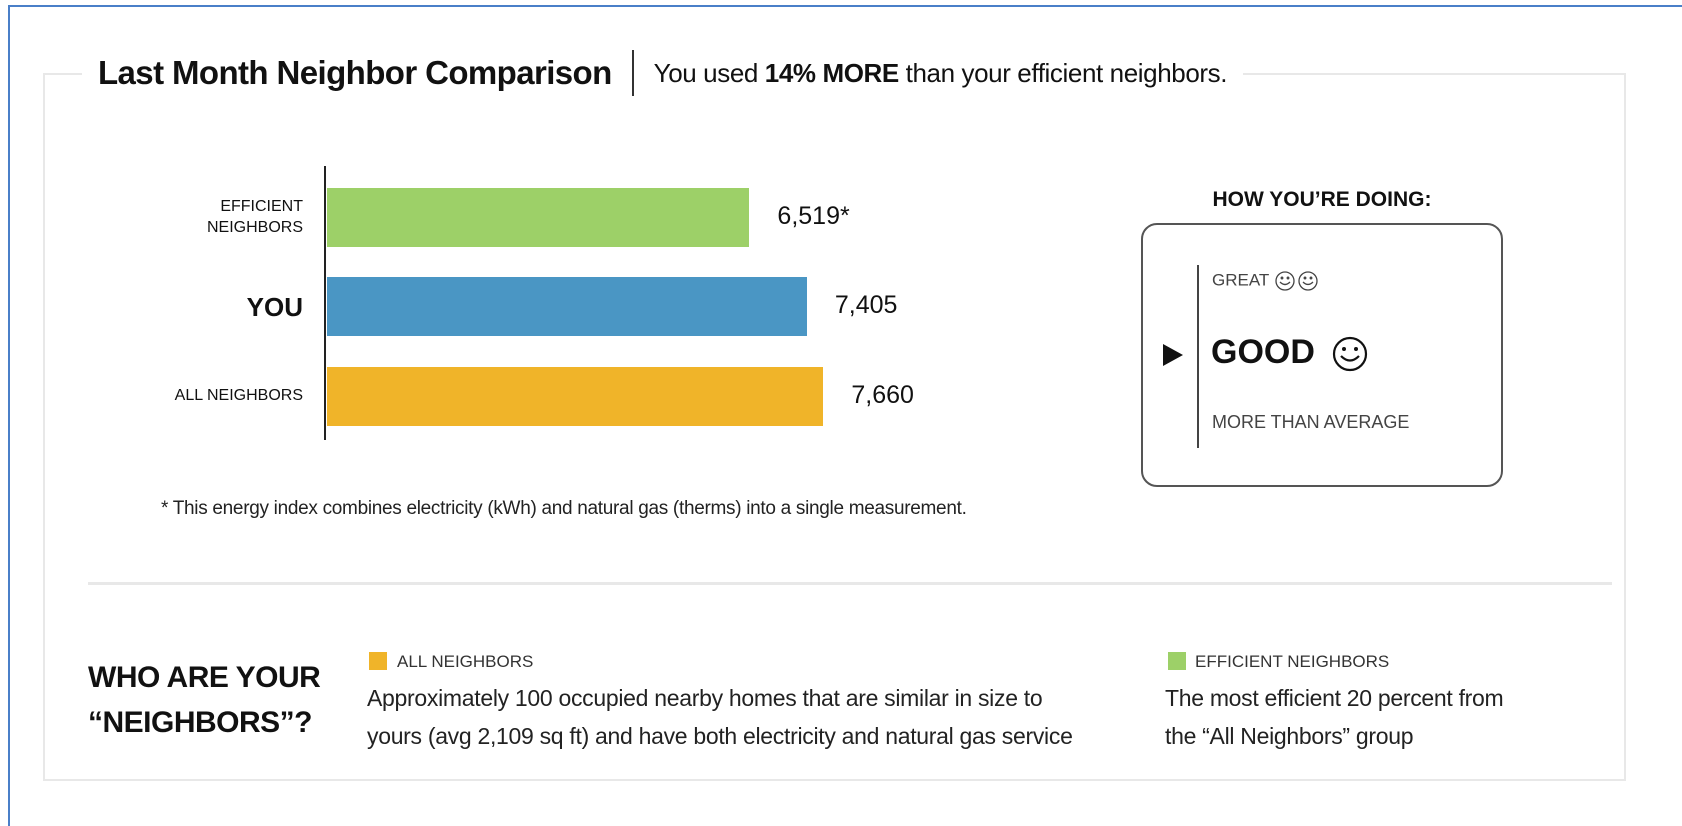 Image resolution: width=1682 pixels, height=826 pixels. Describe the element at coordinates (866, 305) in the screenshot. I see `value-label: 7,405` at that location.